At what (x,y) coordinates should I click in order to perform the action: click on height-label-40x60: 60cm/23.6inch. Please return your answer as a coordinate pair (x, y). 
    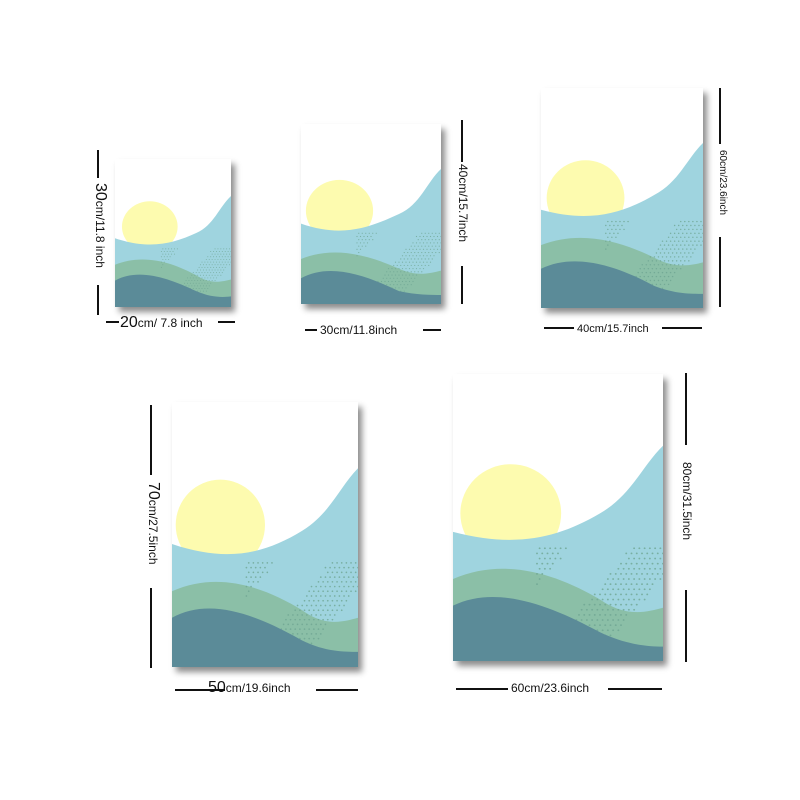
    Looking at the image, I should click on (722, 183).